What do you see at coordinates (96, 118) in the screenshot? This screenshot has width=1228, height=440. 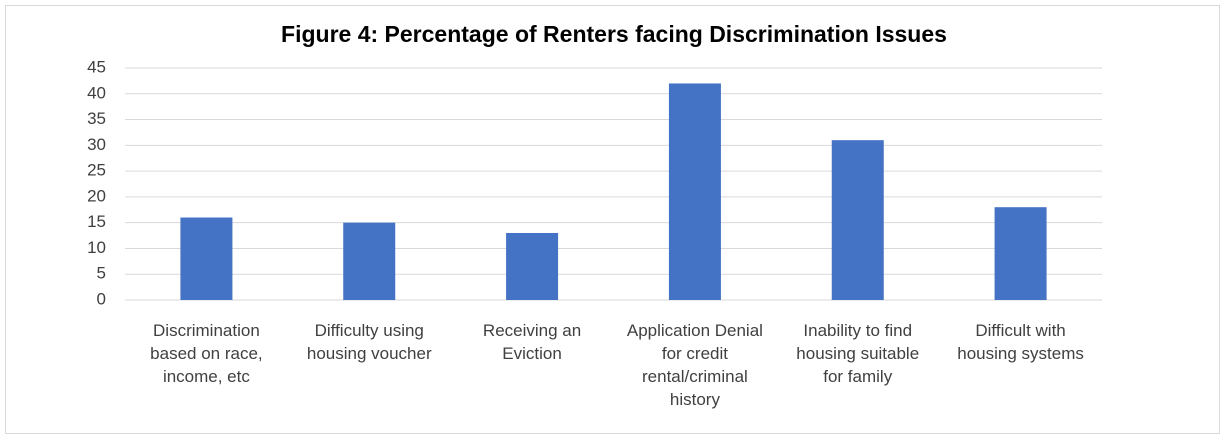 I see `y-tick-label: 35` at bounding box center [96, 118].